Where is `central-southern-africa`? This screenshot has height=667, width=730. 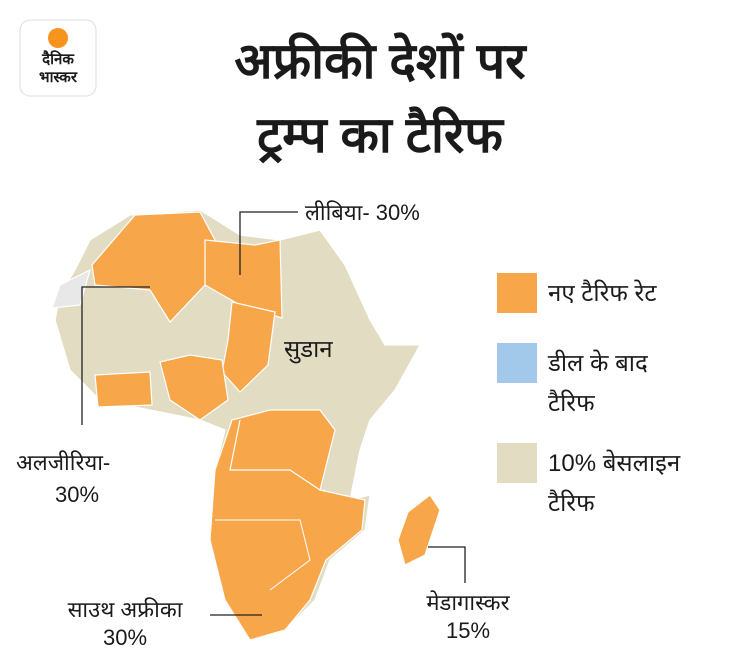
central-southern-africa is located at coordinates (287, 525).